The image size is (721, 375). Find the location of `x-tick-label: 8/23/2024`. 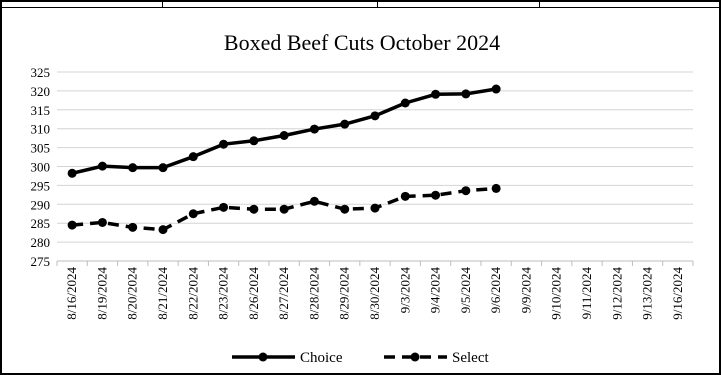

x-tick-label: 8/23/2024 is located at coordinates (223, 293).